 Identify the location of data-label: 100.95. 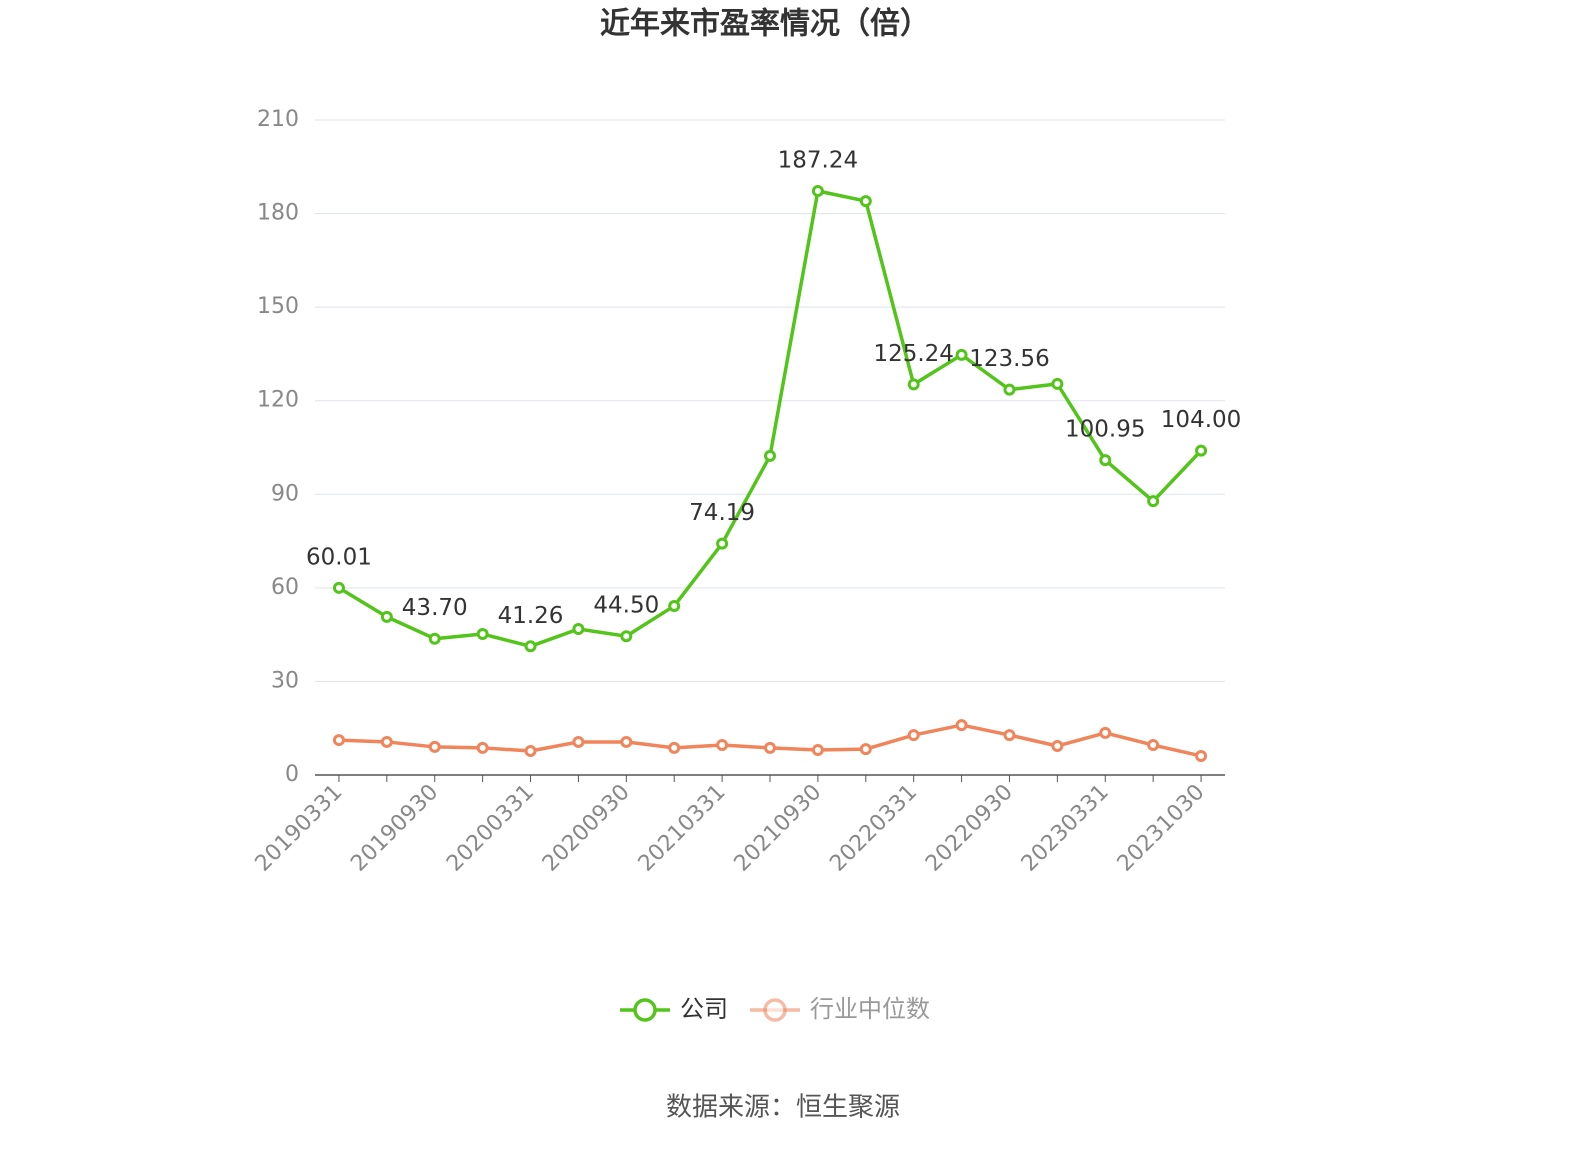
(1105, 430).